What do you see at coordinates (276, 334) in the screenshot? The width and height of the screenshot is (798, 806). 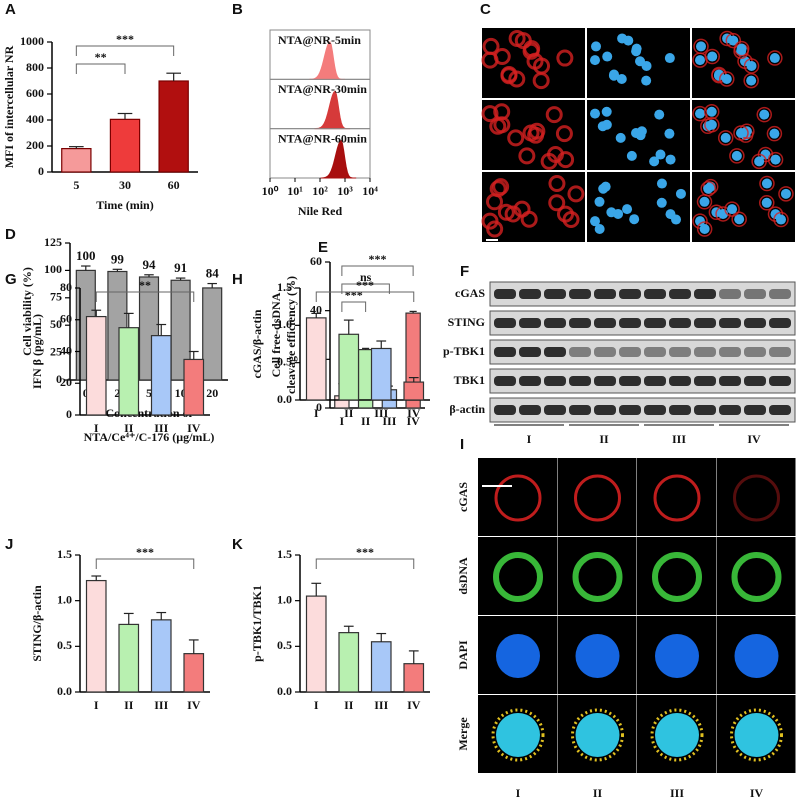 I see `y-axis-label: Cell free-dsDNA` at bounding box center [276, 334].